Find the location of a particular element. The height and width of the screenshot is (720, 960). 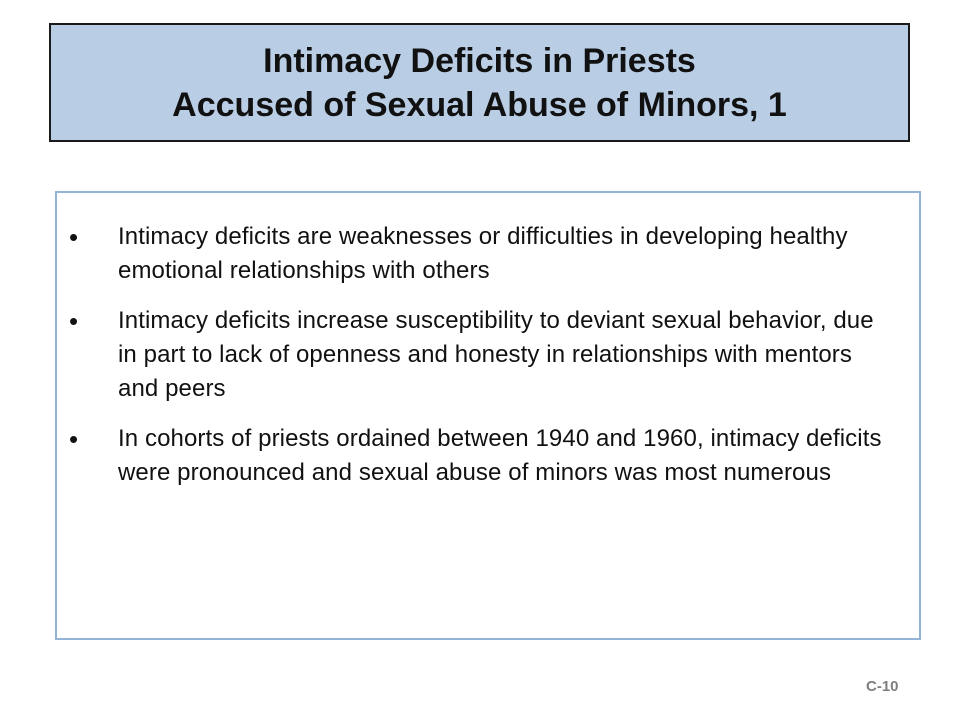

slide-number: C-10 is located at coordinates (882, 686).